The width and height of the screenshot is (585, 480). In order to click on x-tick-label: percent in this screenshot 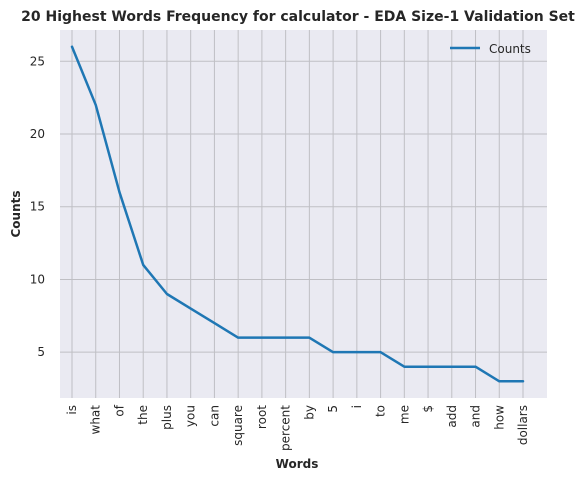, I will do `click(286, 428)`.